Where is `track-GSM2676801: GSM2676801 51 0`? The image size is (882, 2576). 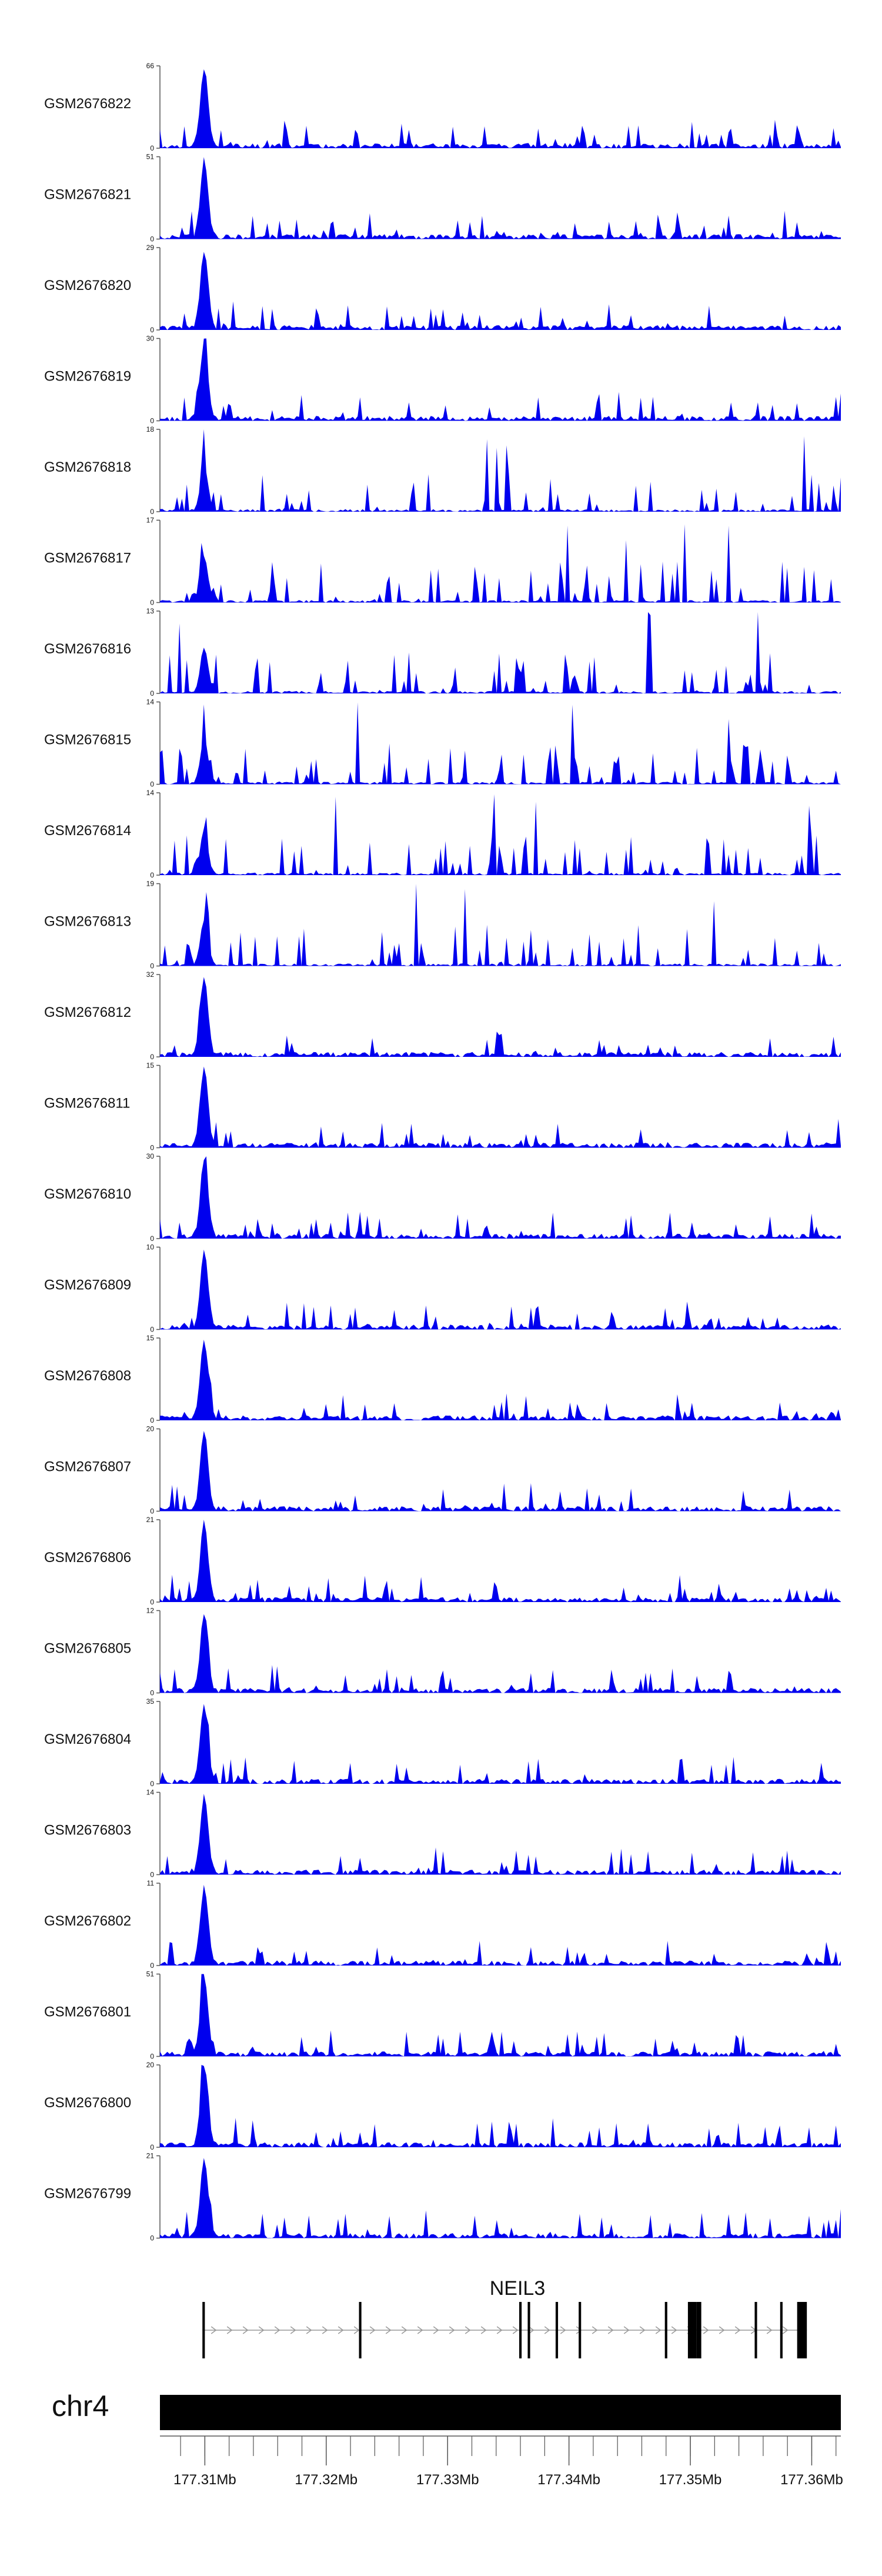
track-GSM2676801: GSM2676801 51 0 is located at coordinates (442, 2015).